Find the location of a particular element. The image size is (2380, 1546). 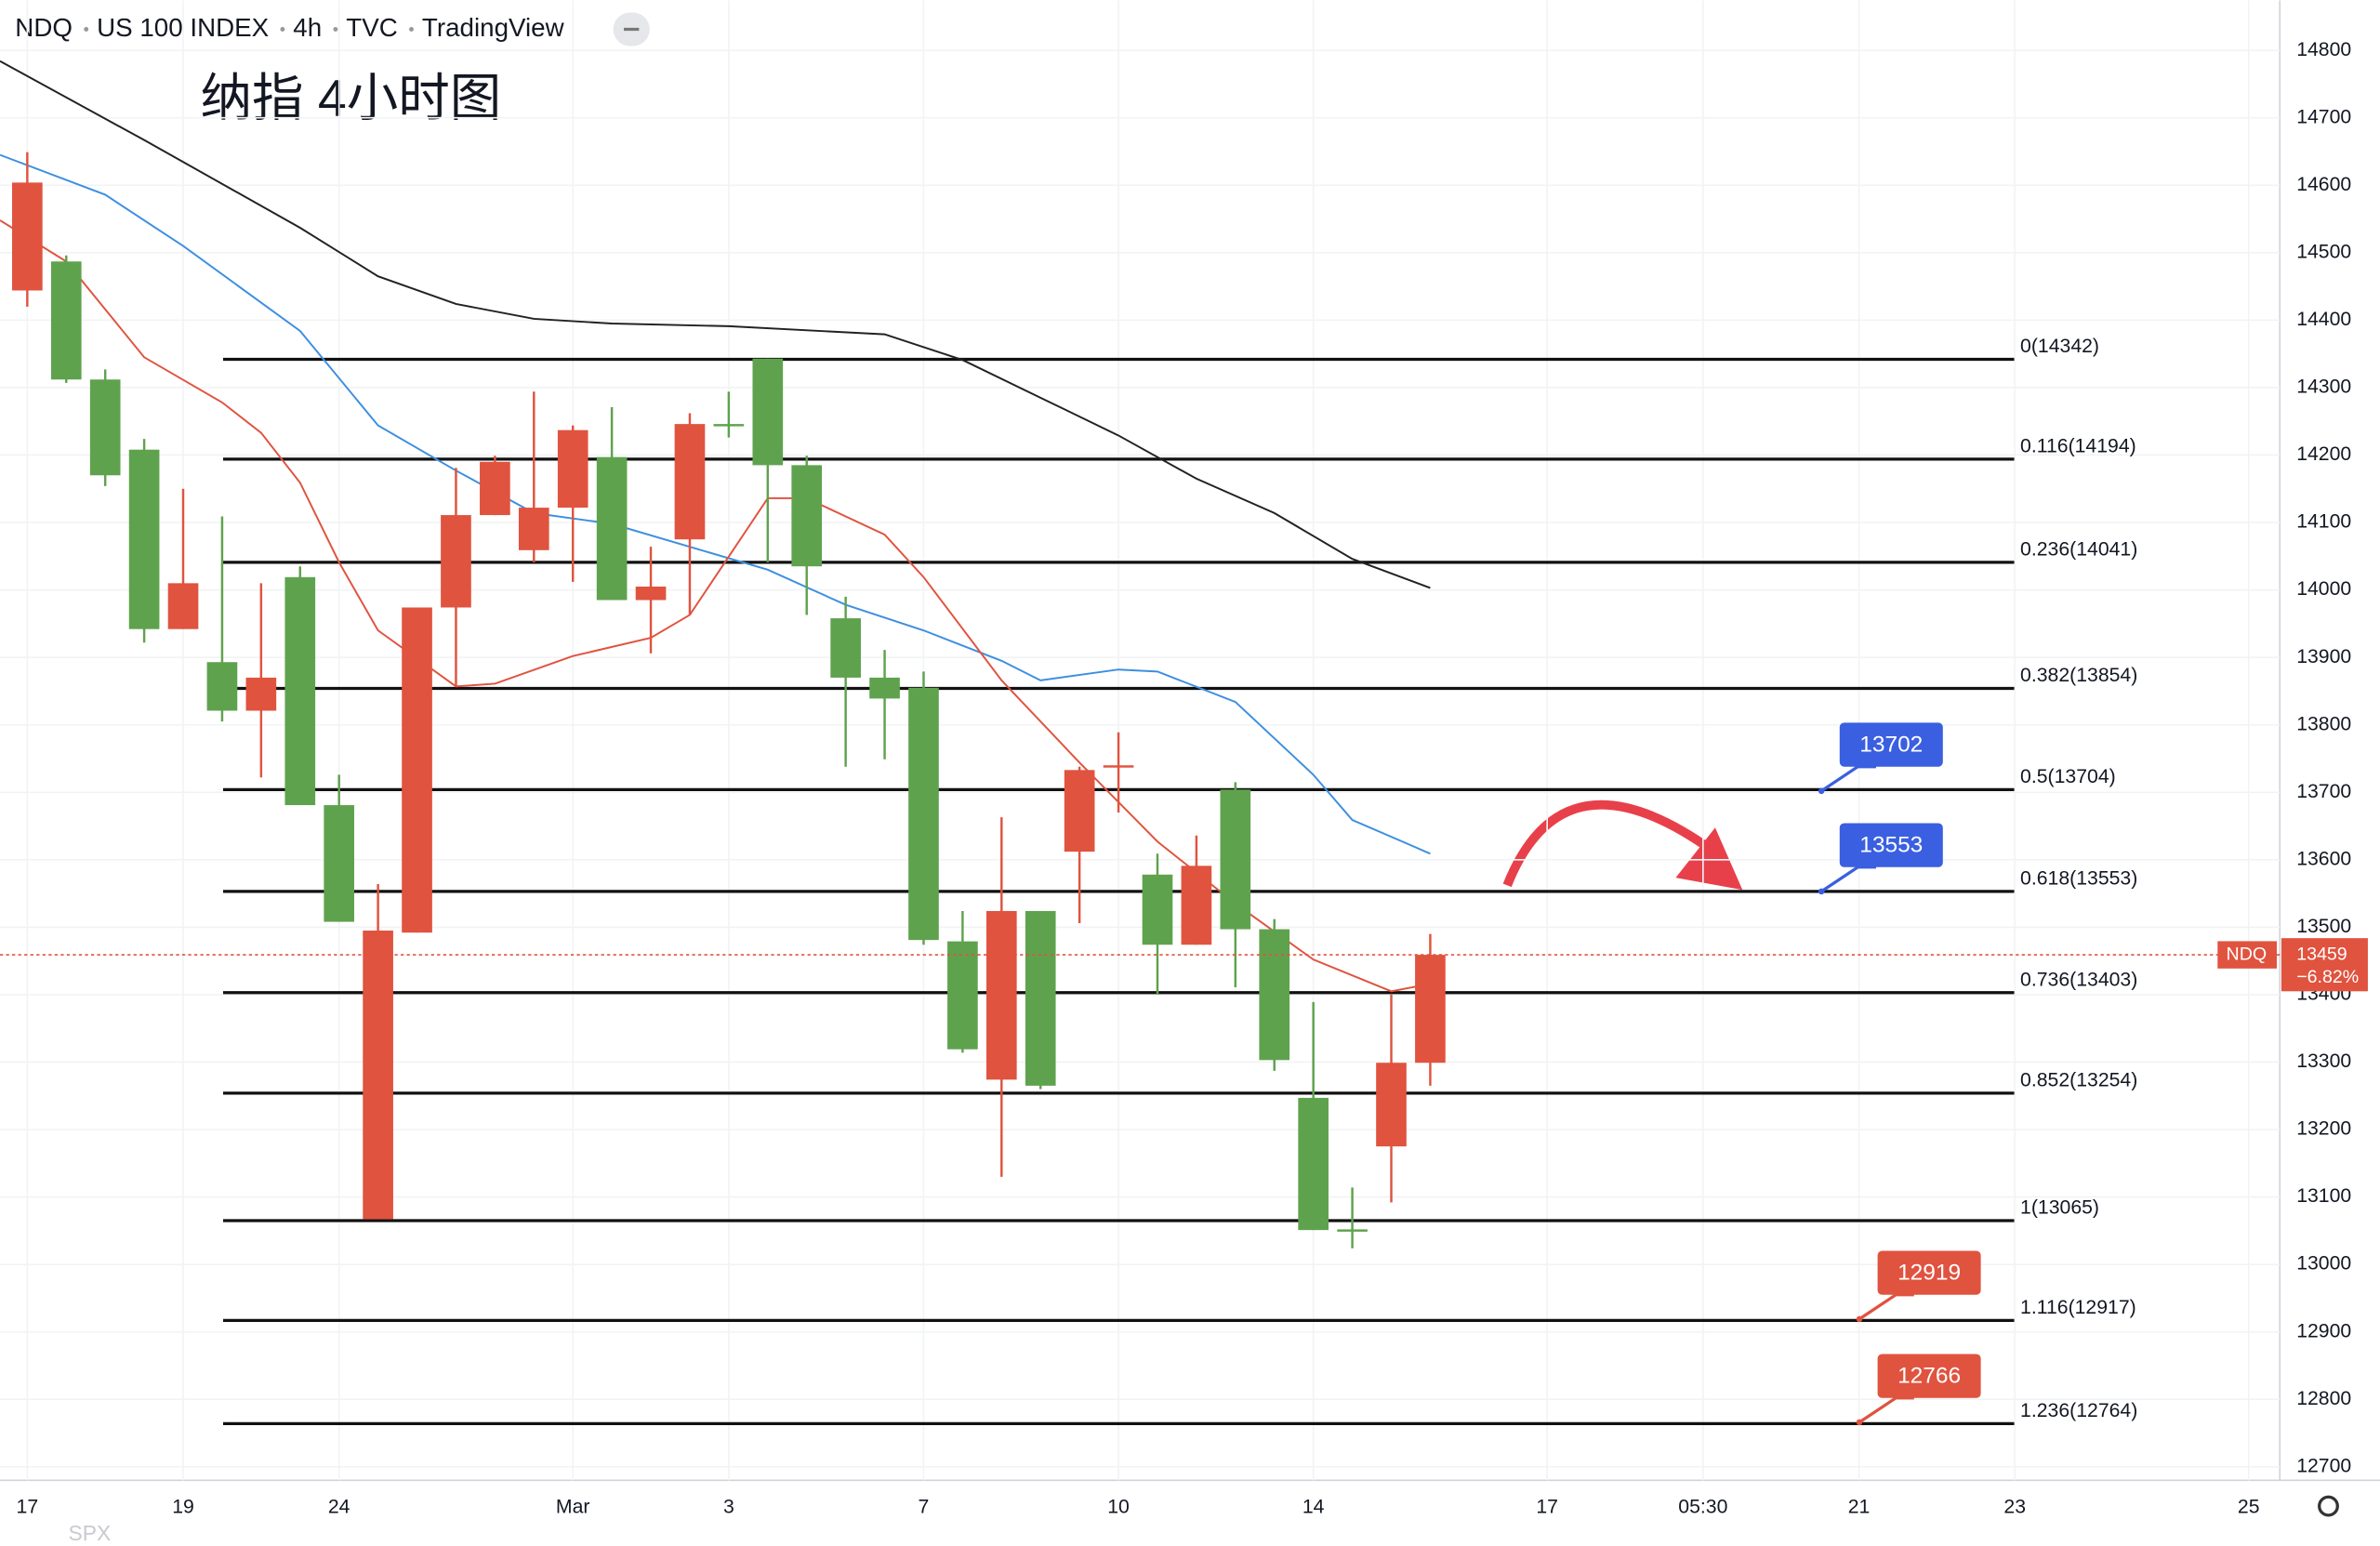

x-tick-label: Mar is located at coordinates (573, 1506).